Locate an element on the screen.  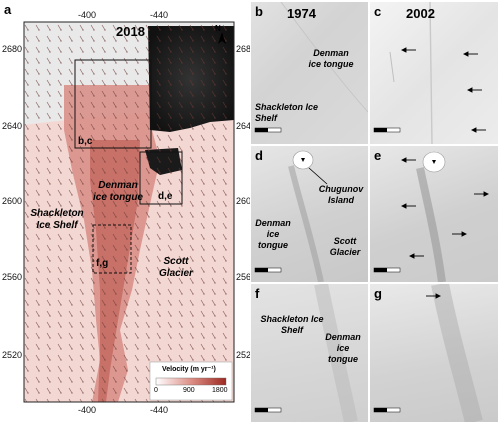
panel-a-year: 2018 is located at coordinates (130, 31).